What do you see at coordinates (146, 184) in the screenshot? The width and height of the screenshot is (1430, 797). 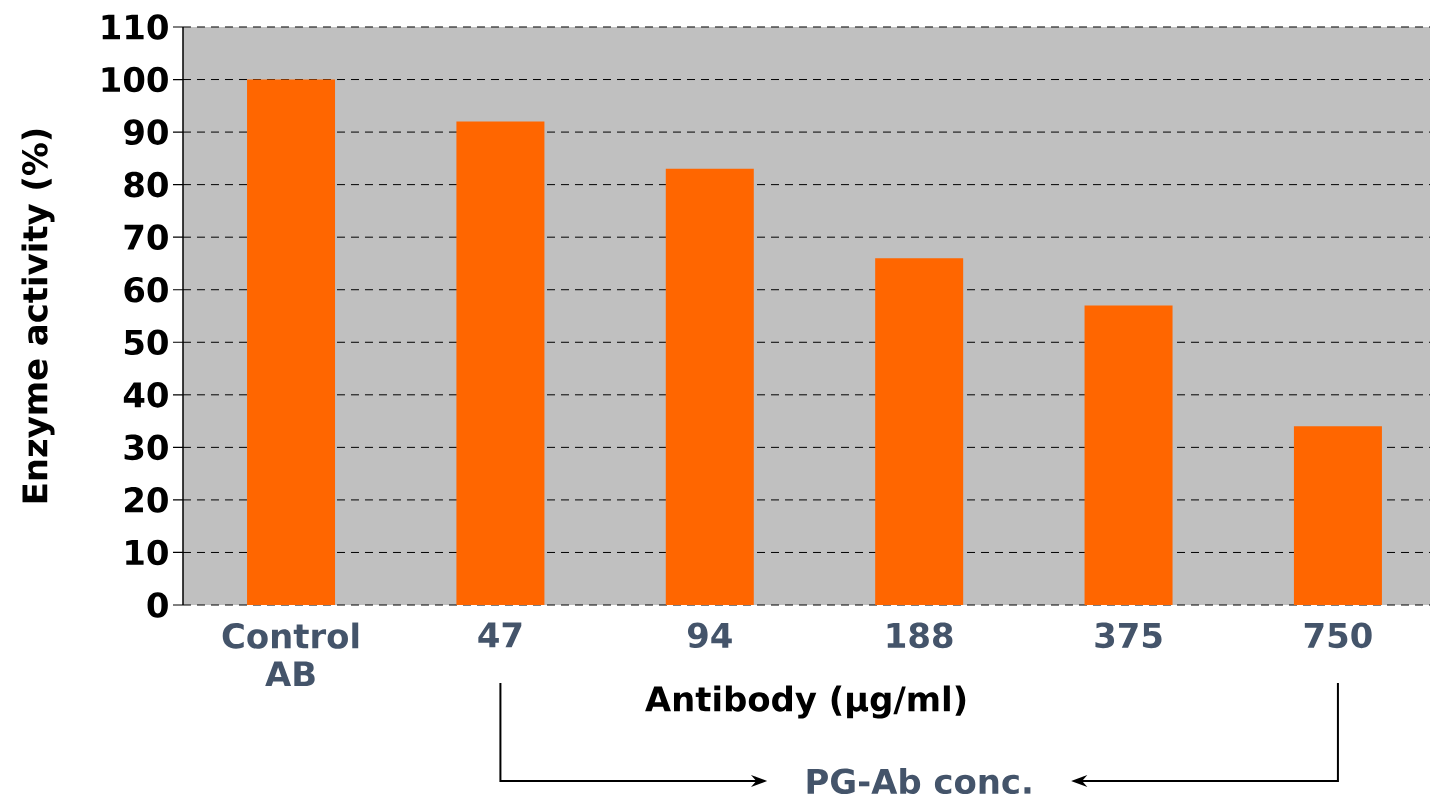 I see `y-tick-label: 80` at bounding box center [146, 184].